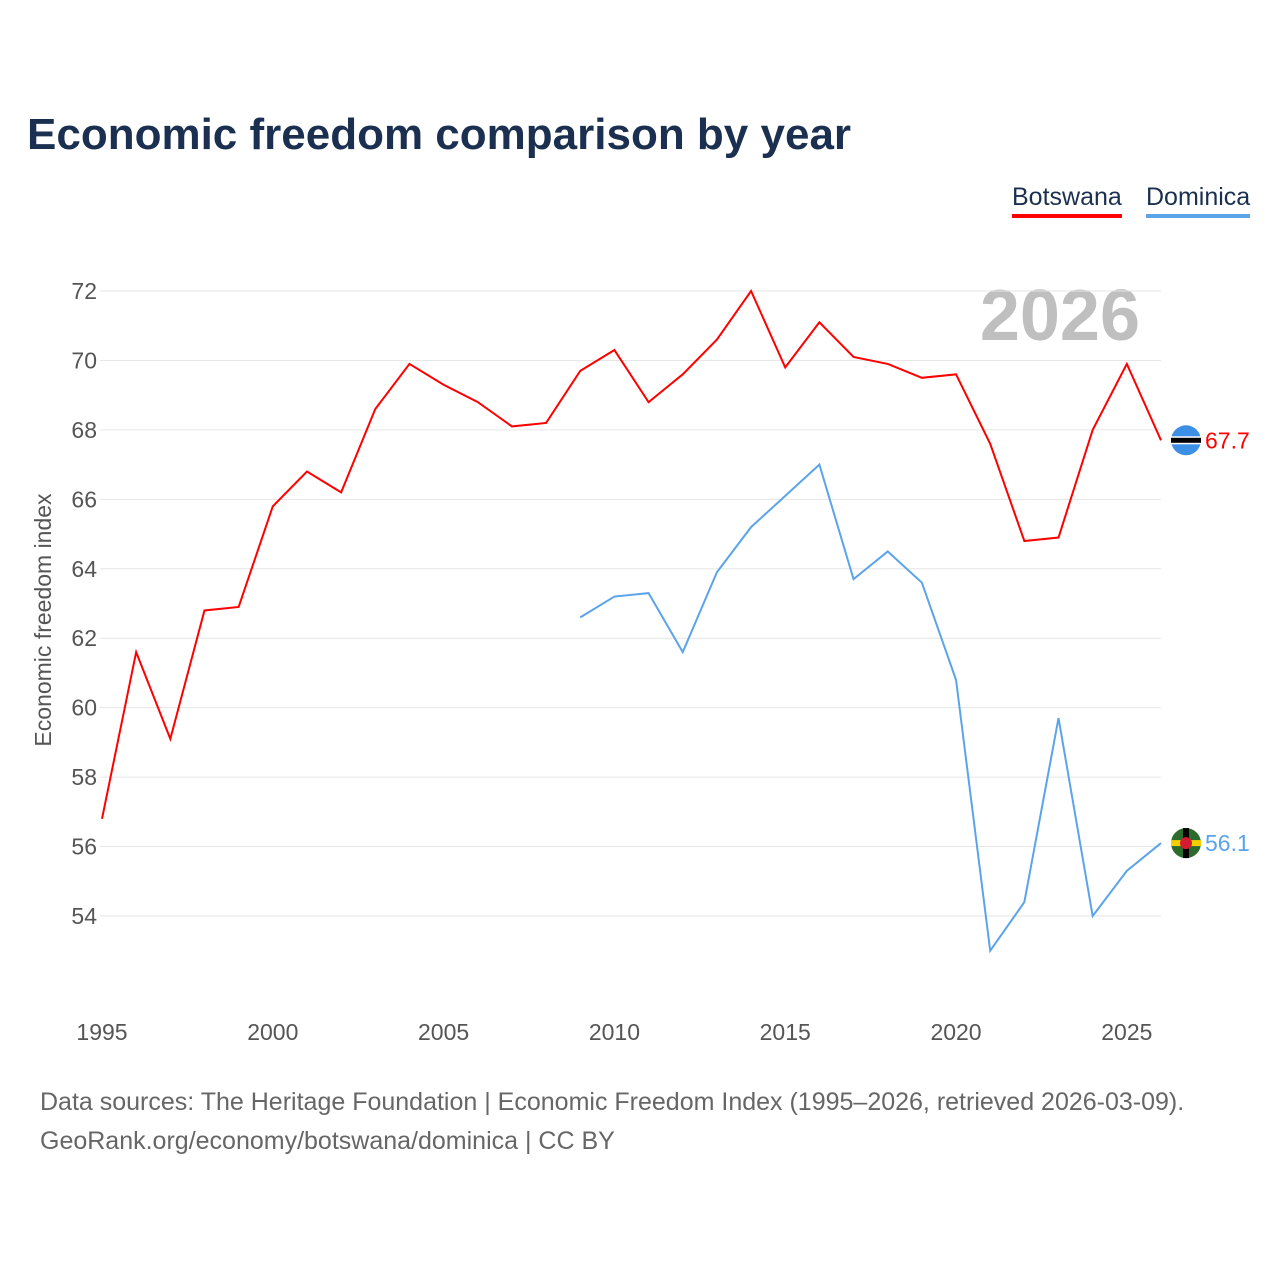  Describe the element at coordinates (84, 916) in the screenshot. I see `y-tick-label: 54` at that location.